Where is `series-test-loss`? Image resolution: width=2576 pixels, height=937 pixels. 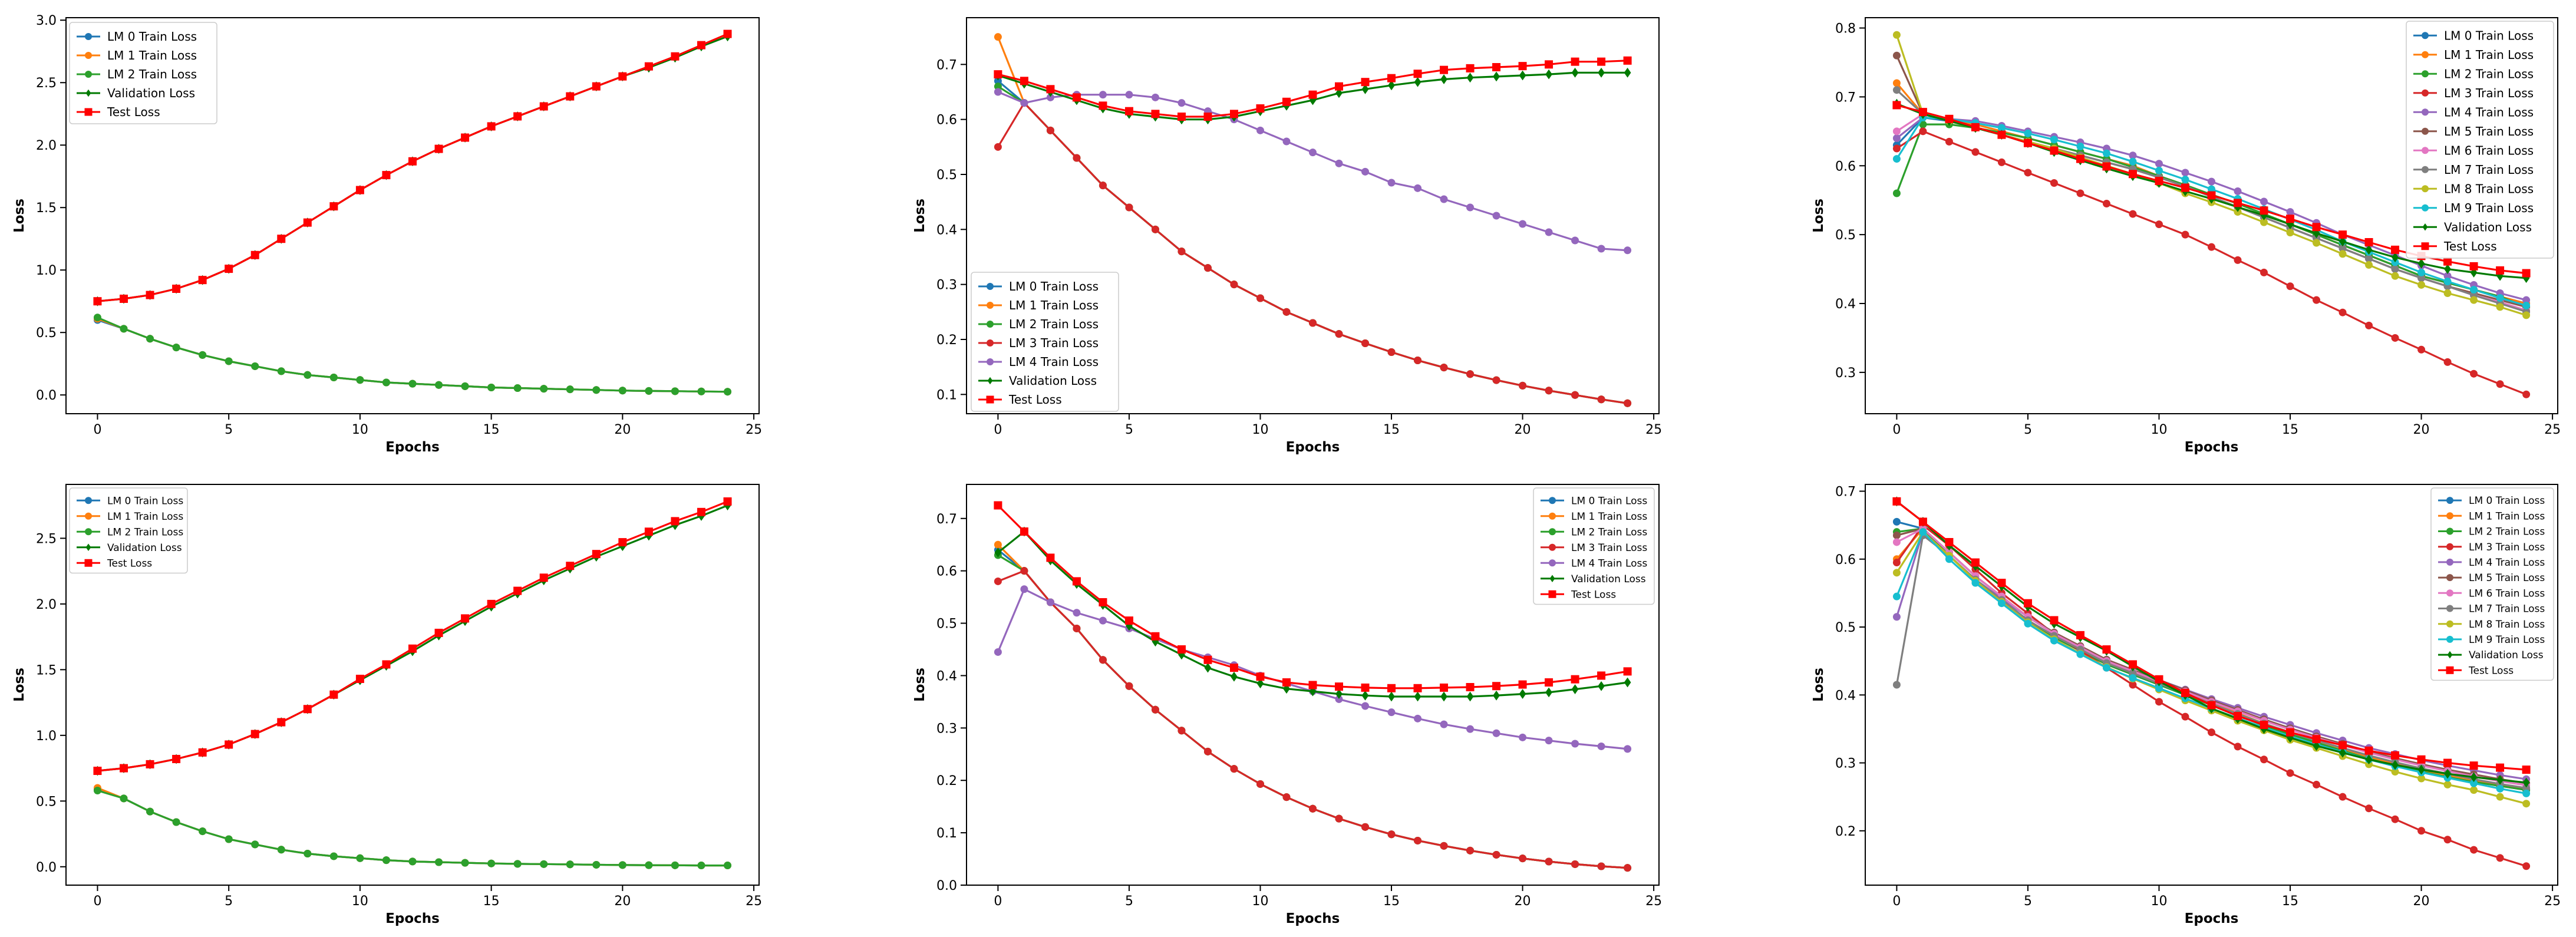
series-test-loss is located at coordinates (2211, 635).